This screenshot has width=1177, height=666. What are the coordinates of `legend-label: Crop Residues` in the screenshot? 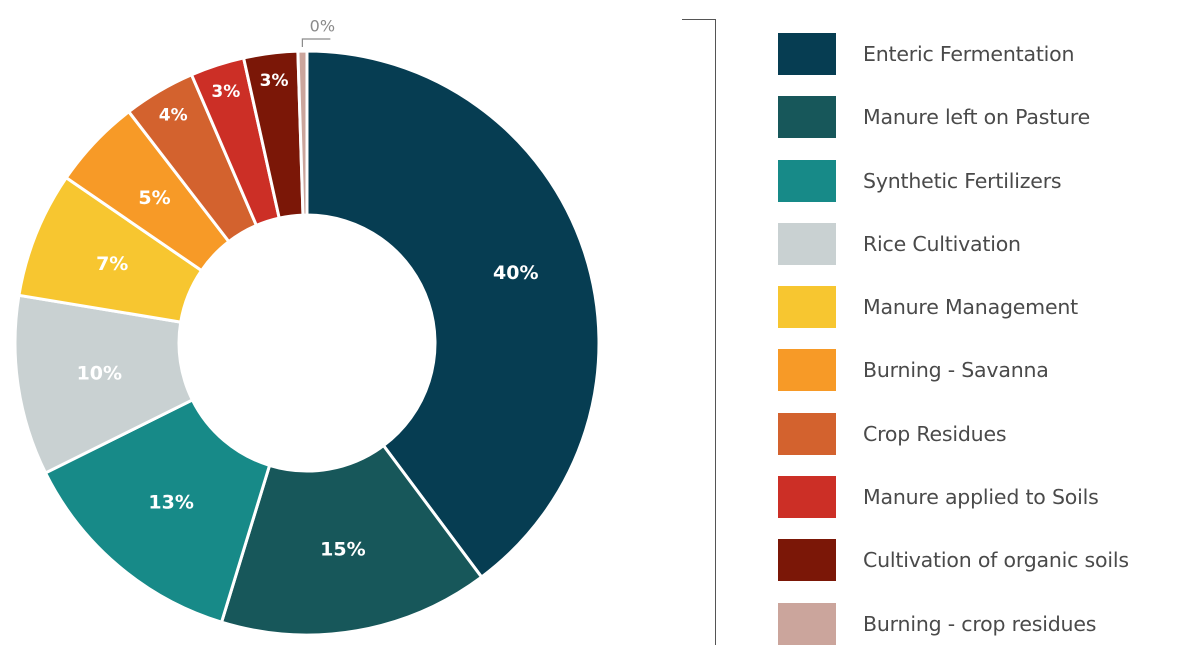 It's located at (935, 433).